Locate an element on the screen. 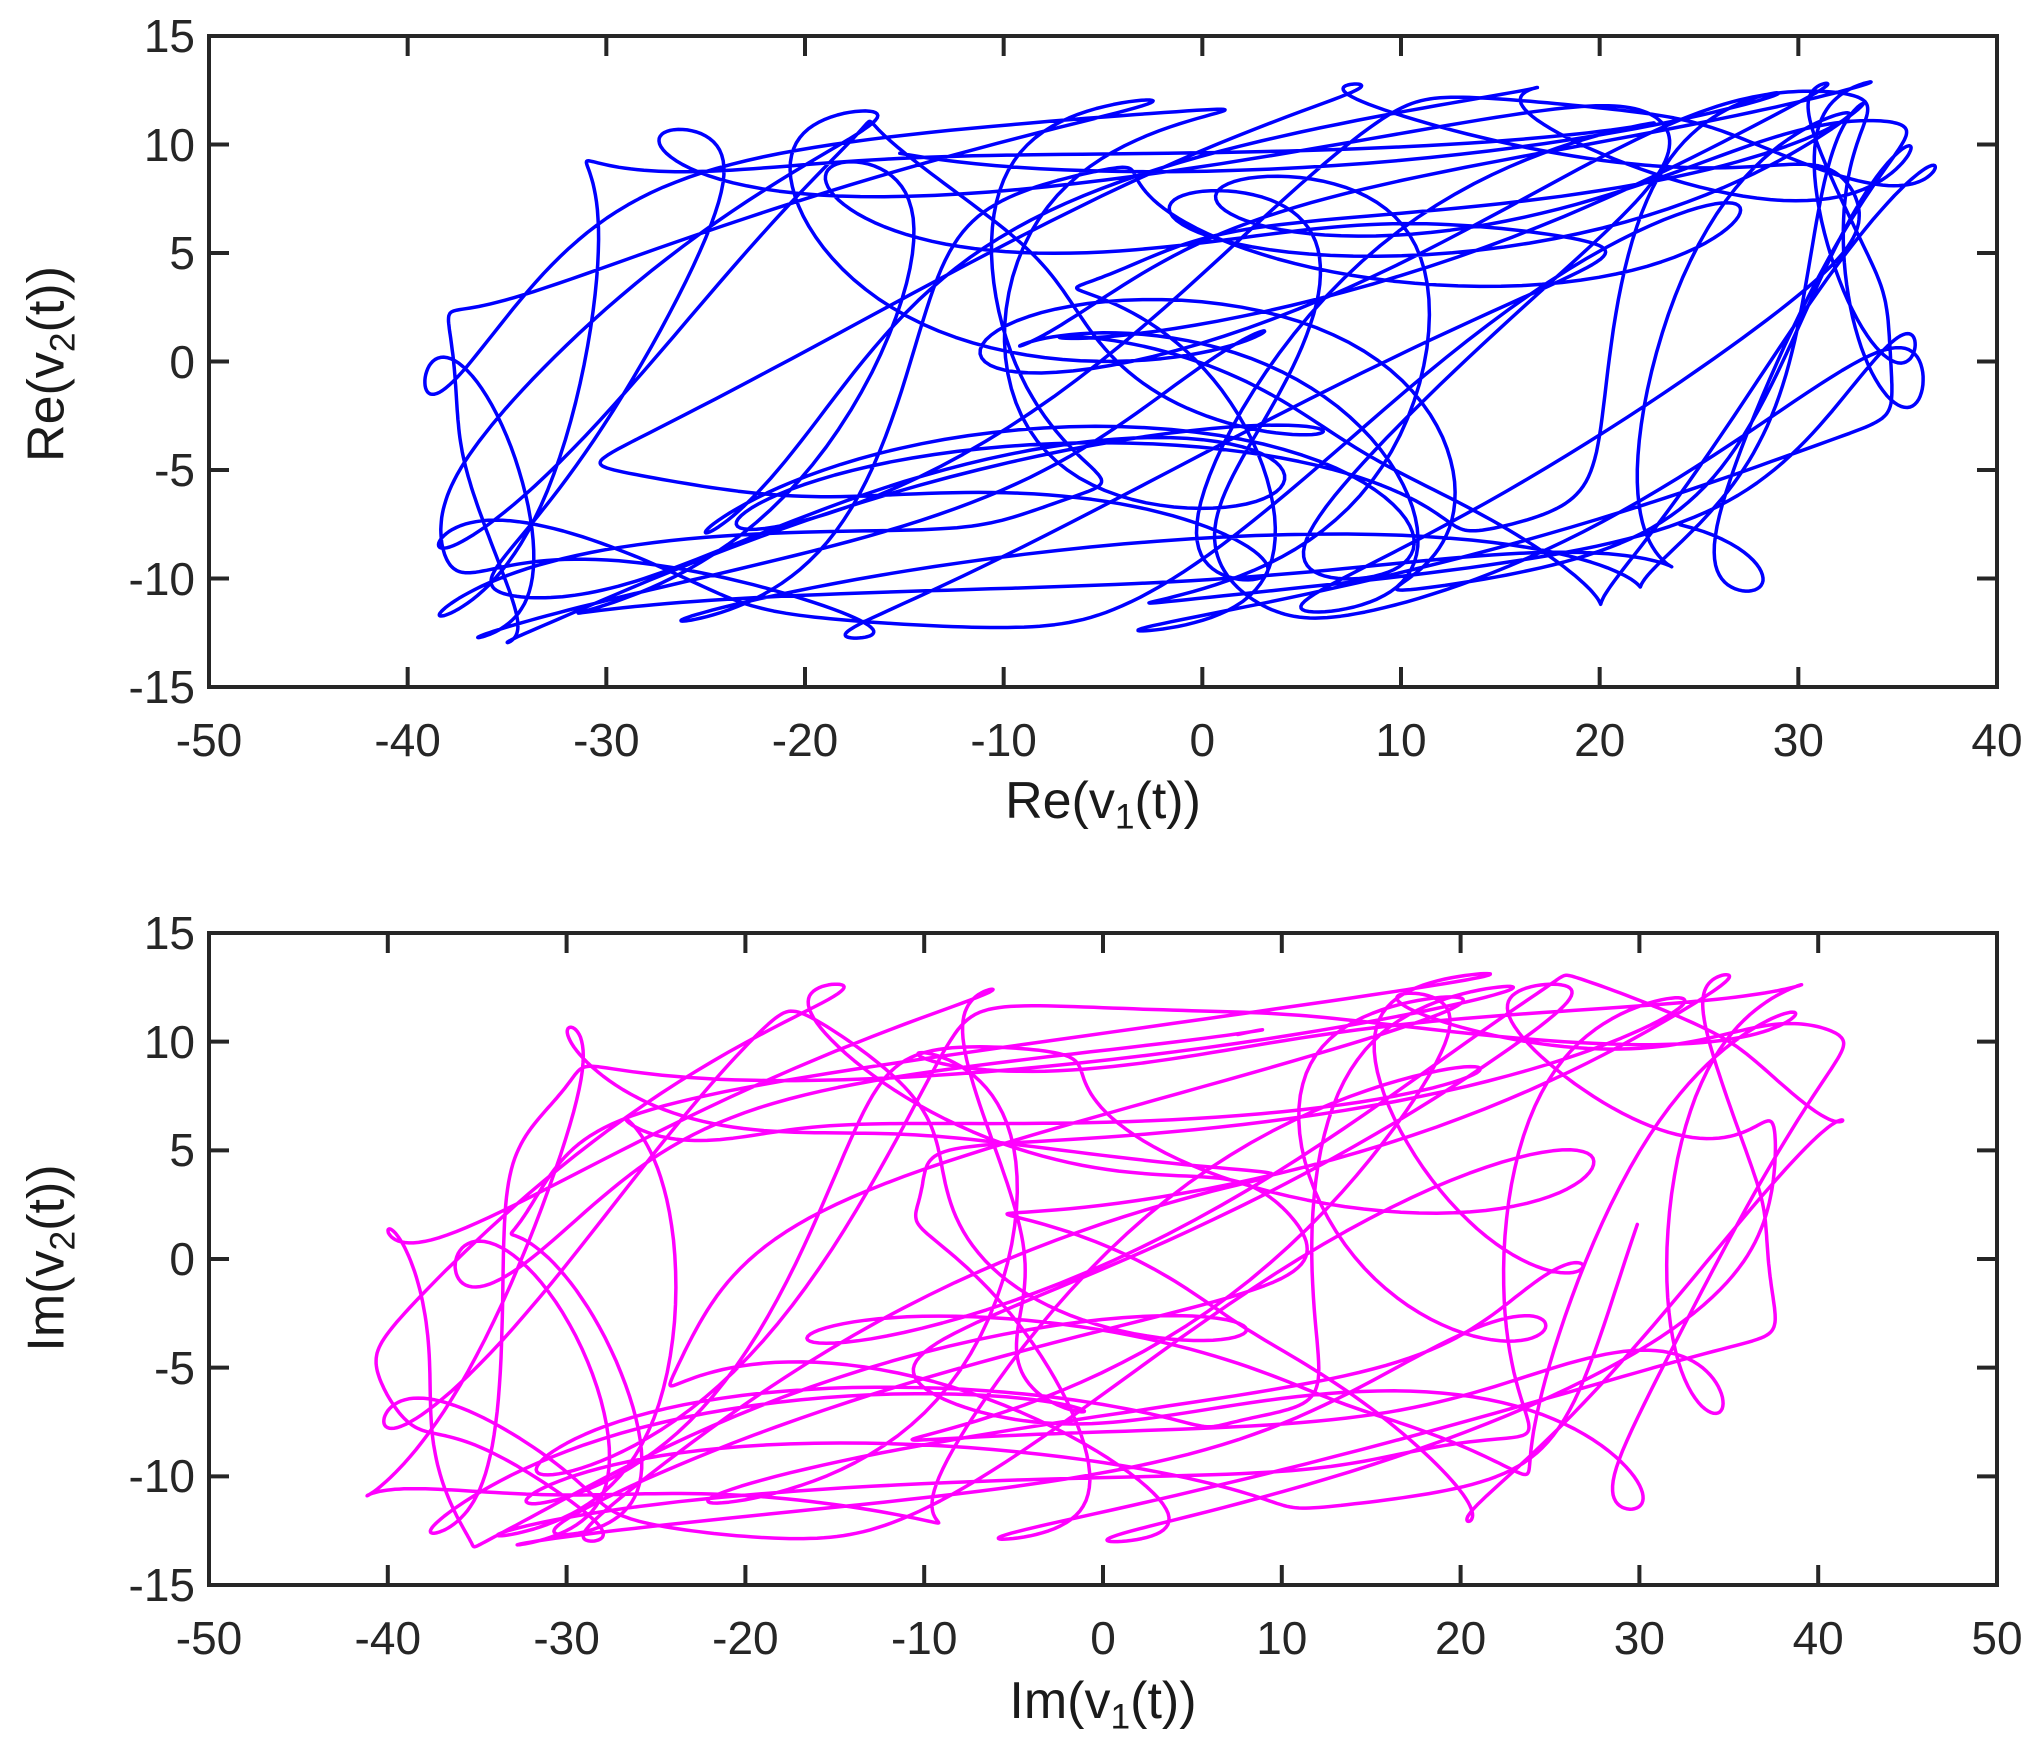 The height and width of the screenshot is (1750, 2039). bottom-x-tick-label: 10 is located at coordinates (1282, 1638).